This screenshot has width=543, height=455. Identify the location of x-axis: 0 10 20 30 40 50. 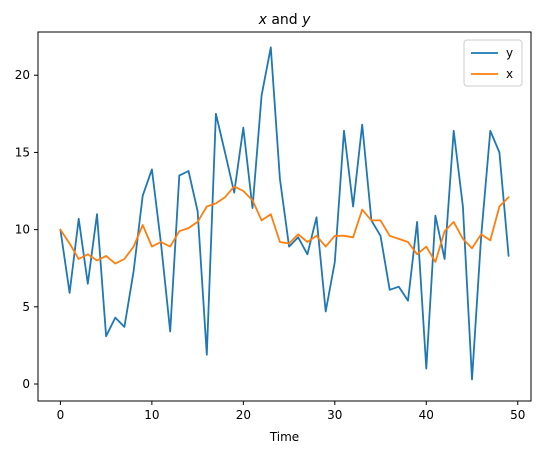
(291, 411).